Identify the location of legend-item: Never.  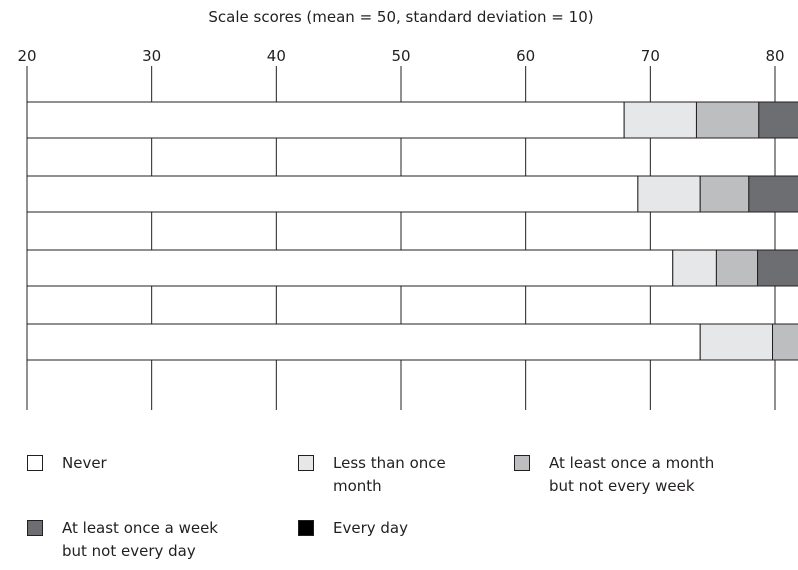
(67, 463).